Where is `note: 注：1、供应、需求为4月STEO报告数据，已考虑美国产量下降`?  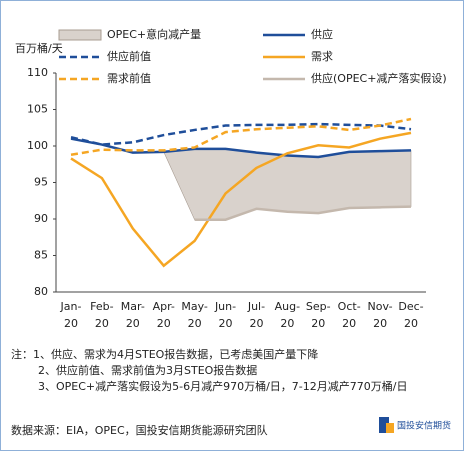
note: 注：1、供应、需求为4月STEO报告数据，已考虑美国产量下降 is located at coordinates (165, 354).